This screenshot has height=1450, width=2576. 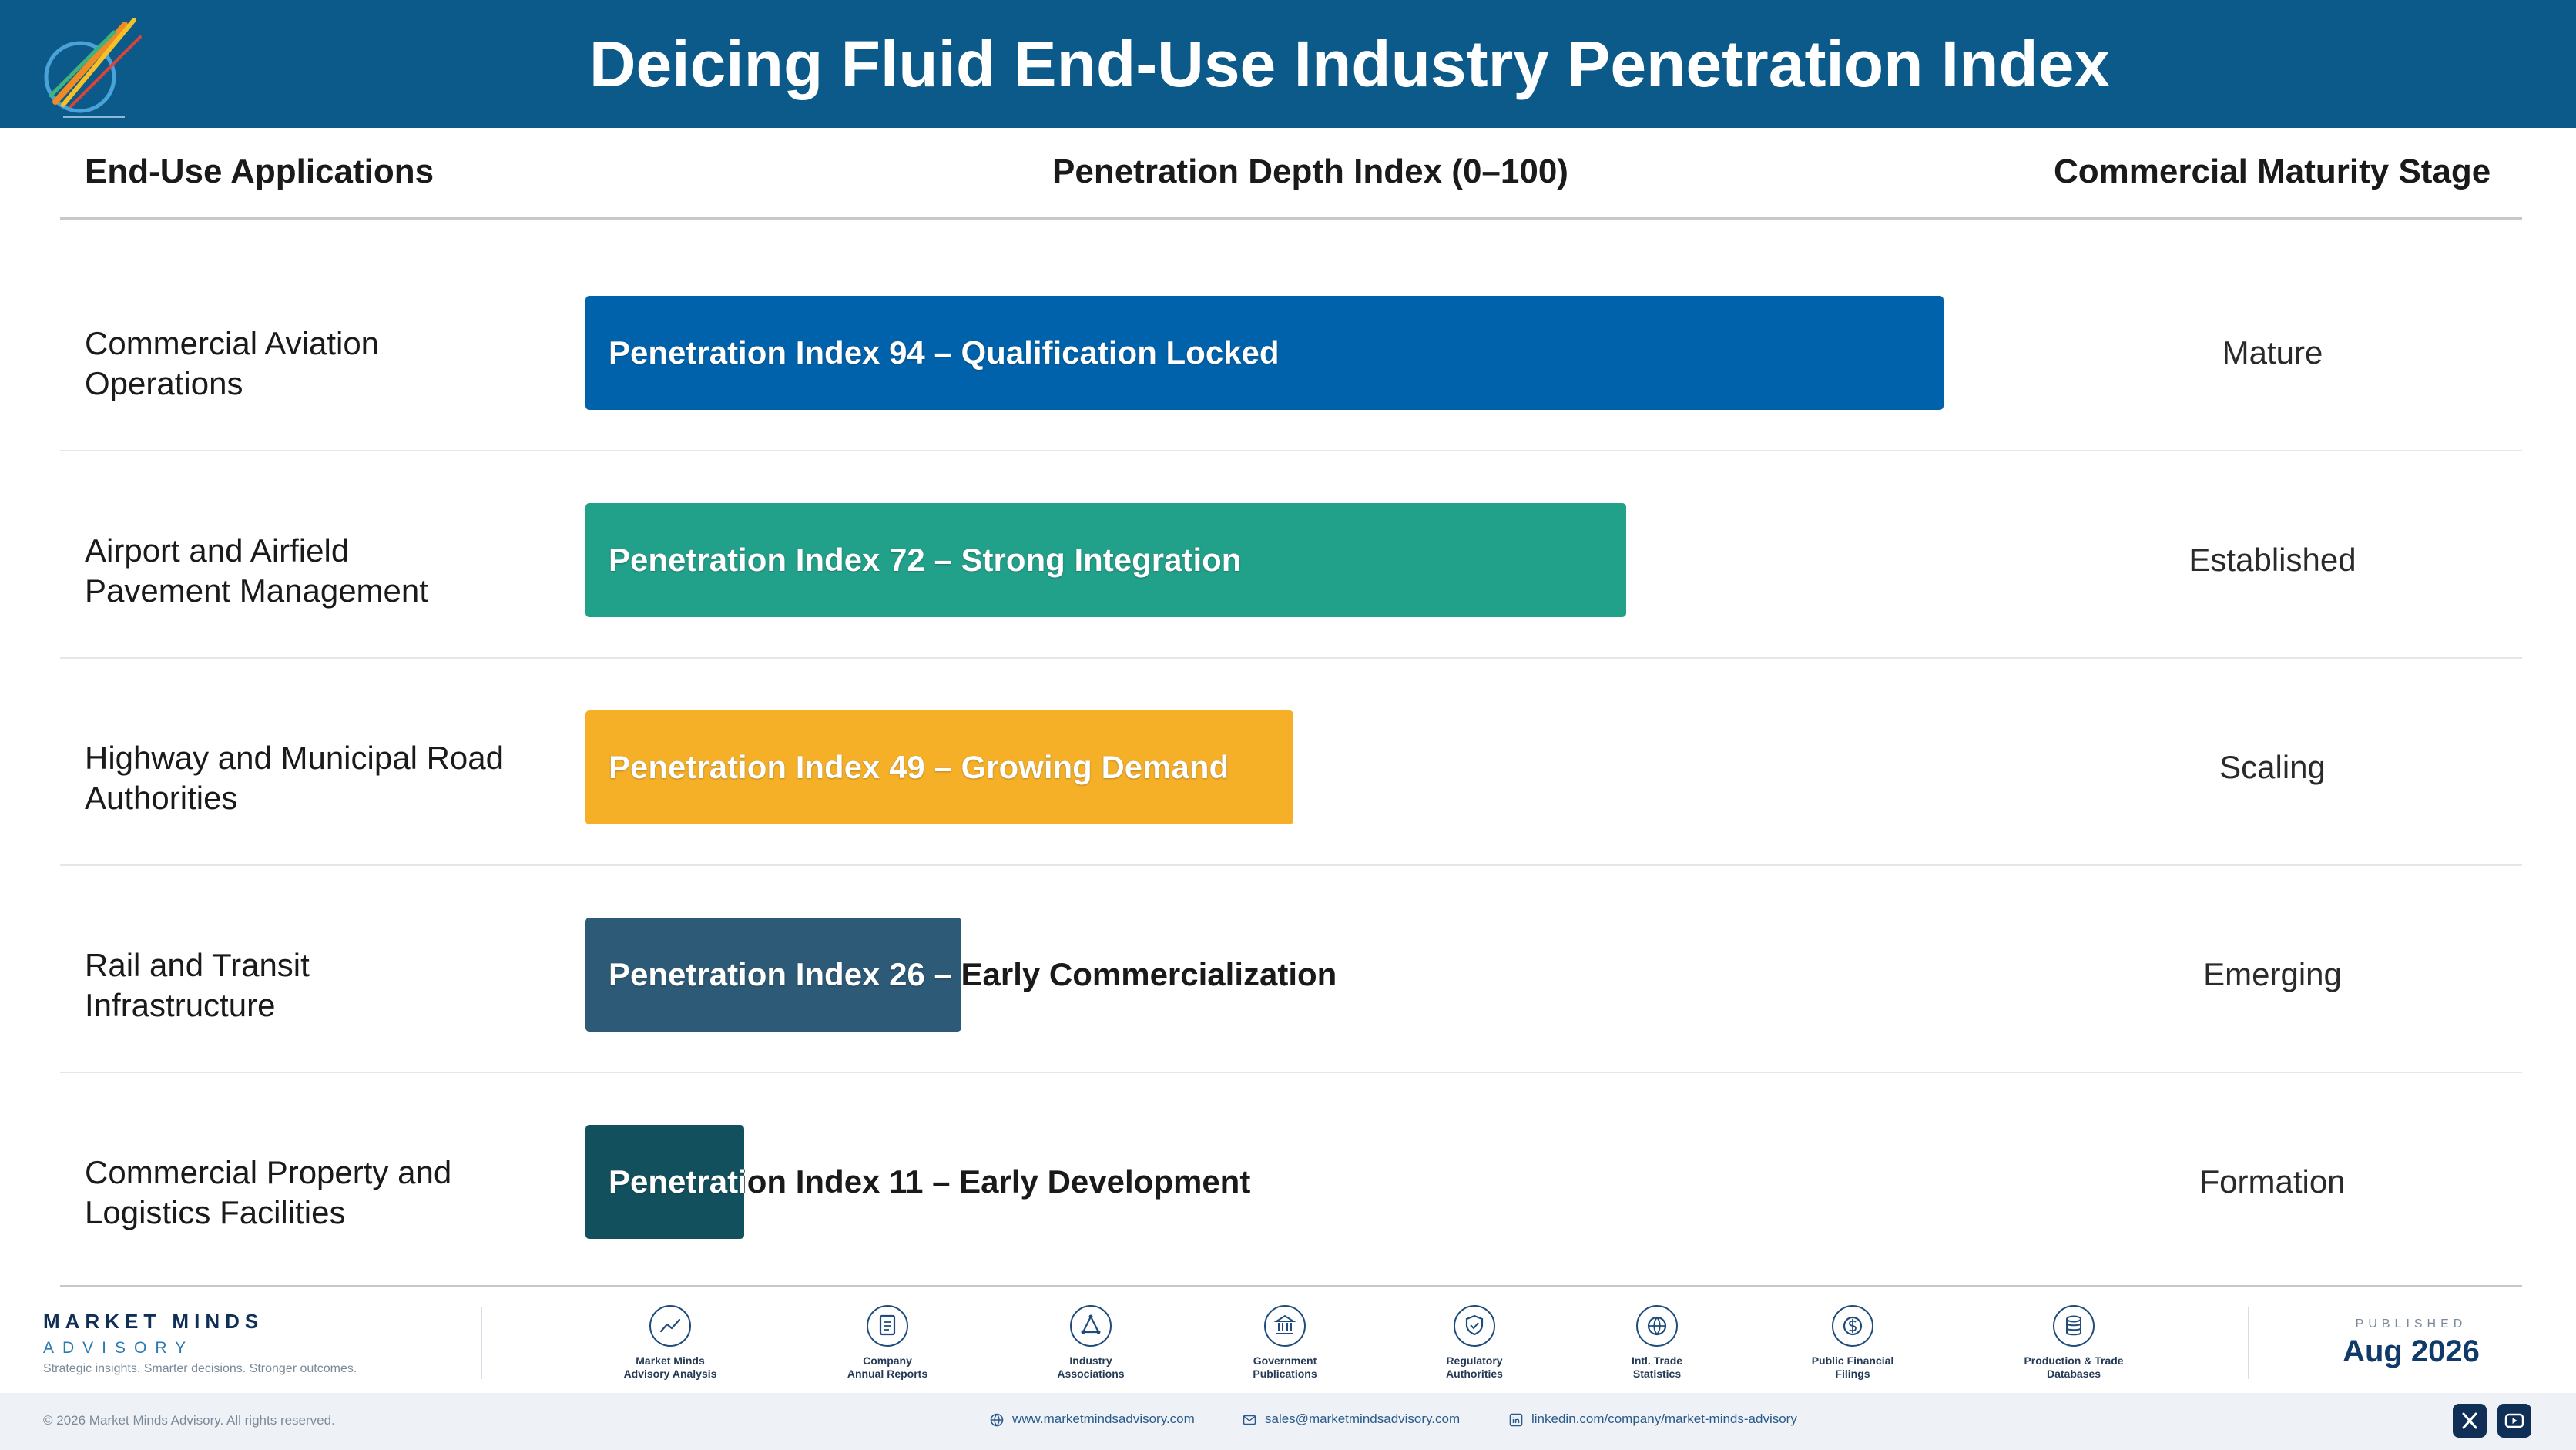 What do you see at coordinates (670, 1326) in the screenshot?
I see `chart-trend-icon` at bounding box center [670, 1326].